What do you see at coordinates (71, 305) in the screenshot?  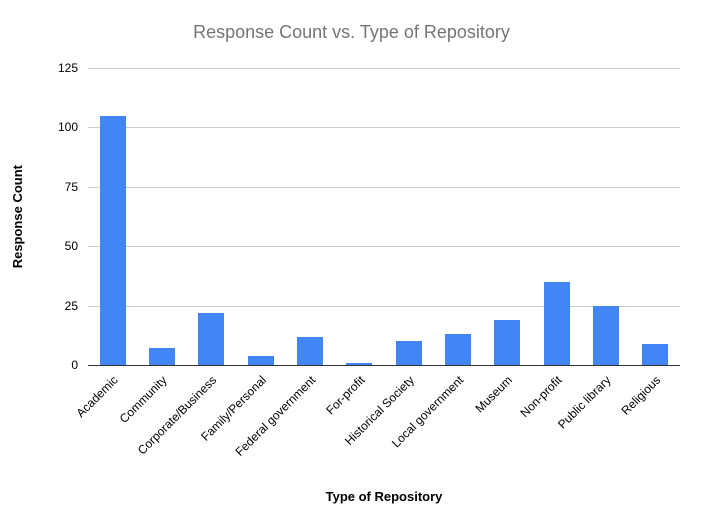 I see `y-tick-label: 25` at bounding box center [71, 305].